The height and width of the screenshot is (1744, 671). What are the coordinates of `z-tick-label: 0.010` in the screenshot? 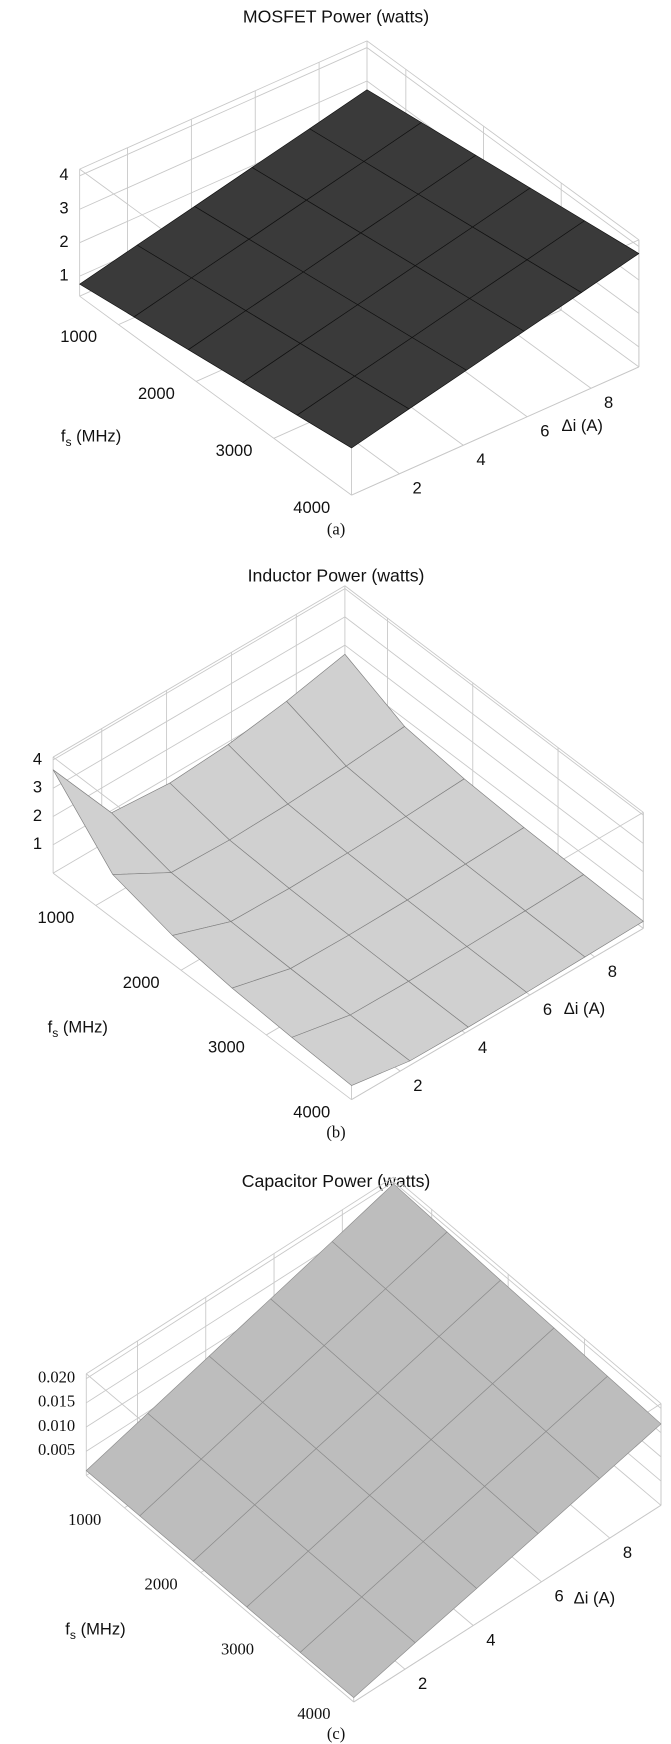 It's located at (56, 1425).